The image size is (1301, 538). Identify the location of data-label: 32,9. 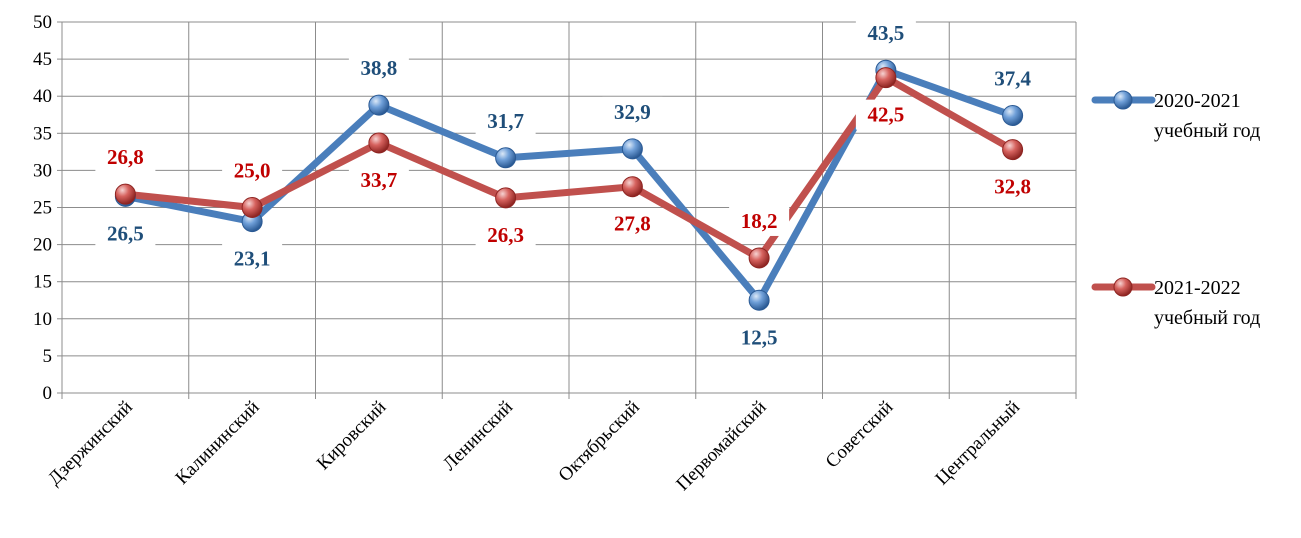
(632, 112).